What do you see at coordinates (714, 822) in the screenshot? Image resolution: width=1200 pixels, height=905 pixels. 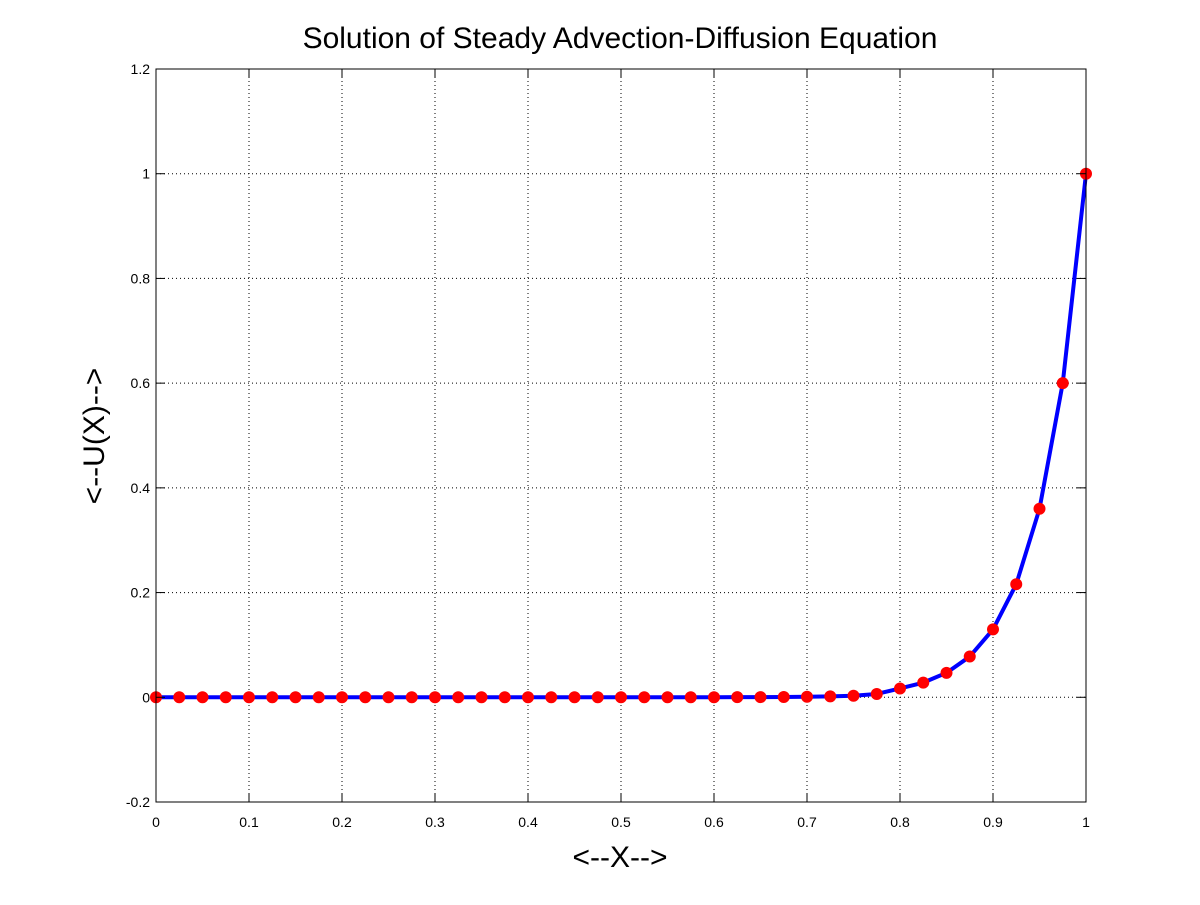 I see `x-tick-label: 0.6` at bounding box center [714, 822].